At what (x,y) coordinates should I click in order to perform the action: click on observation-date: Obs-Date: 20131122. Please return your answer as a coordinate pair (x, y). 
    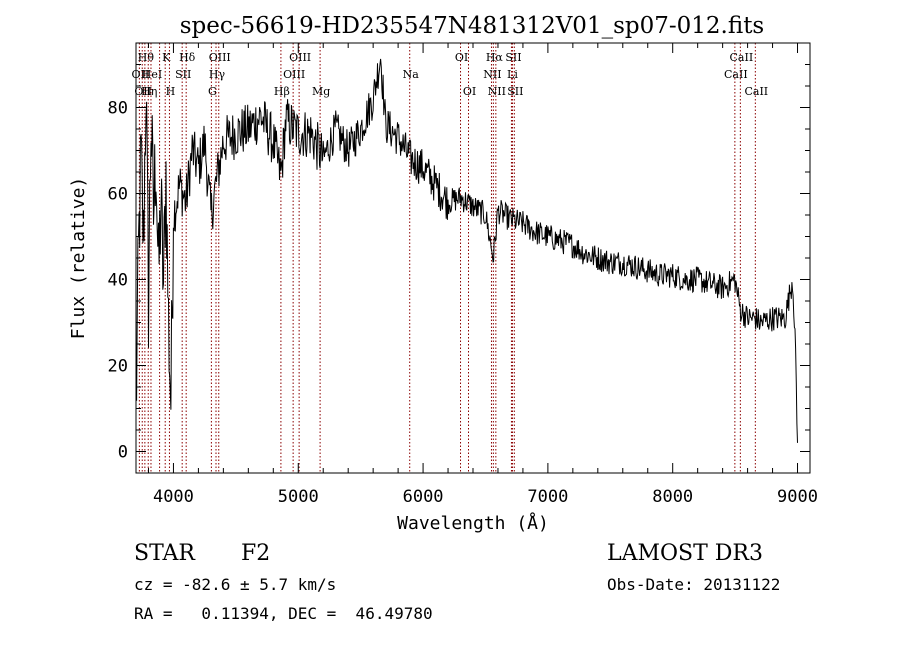
    Looking at the image, I should click on (693, 584).